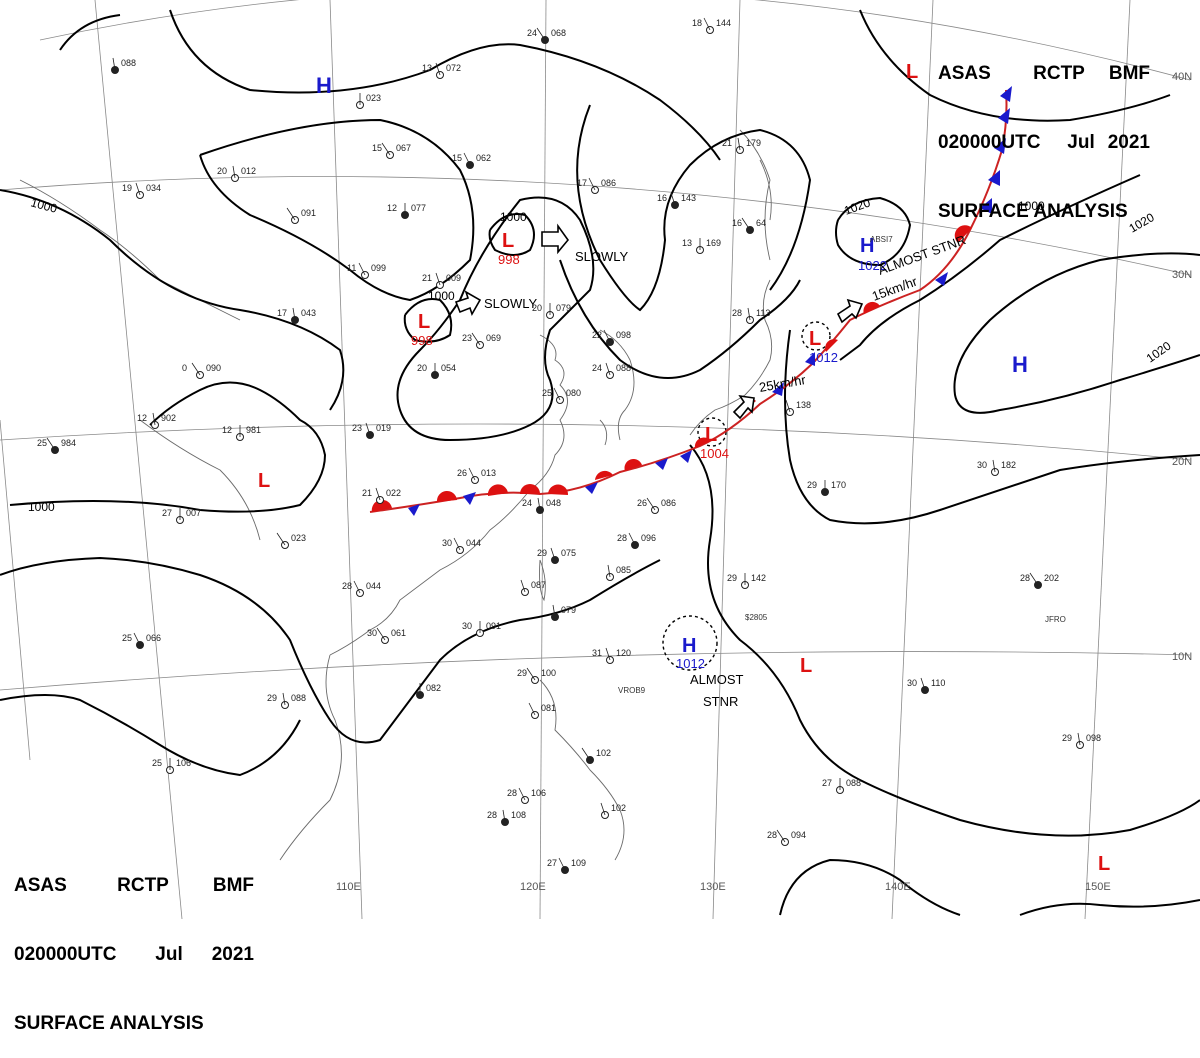 The width and height of the screenshot is (1200, 1058). What do you see at coordinates (597, 368) in the screenshot?
I see `station-temp: 24` at bounding box center [597, 368].